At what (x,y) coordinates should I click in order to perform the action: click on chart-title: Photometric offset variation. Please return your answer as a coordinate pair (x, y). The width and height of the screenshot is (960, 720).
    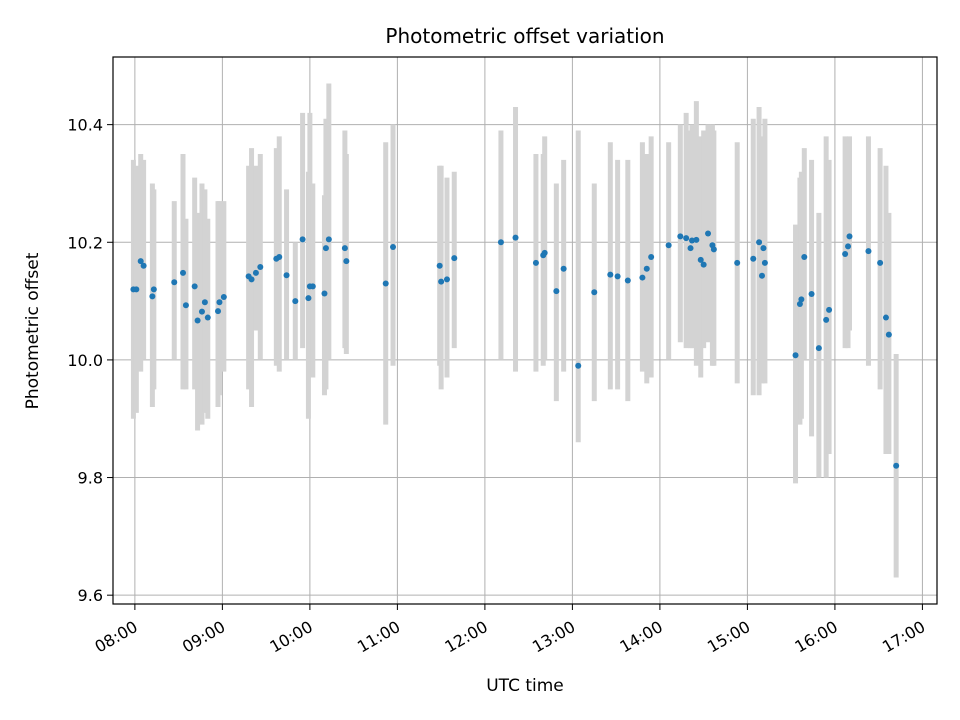
    Looking at the image, I should click on (524, 36).